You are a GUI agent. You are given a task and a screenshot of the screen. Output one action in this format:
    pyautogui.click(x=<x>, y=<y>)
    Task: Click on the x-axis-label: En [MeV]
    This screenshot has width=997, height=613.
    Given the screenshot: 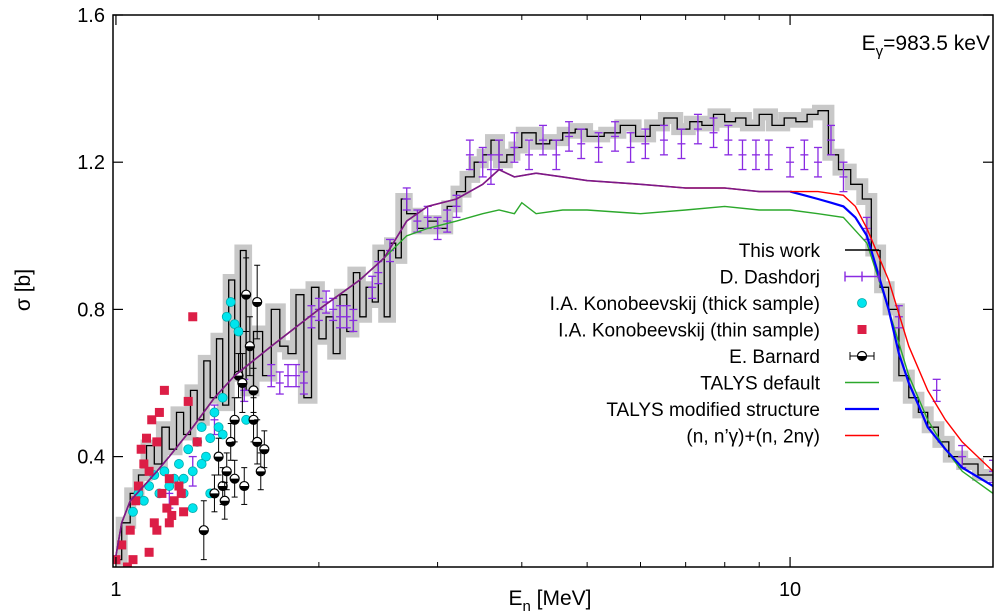 What is the action you would take?
    pyautogui.click(x=549, y=600)
    